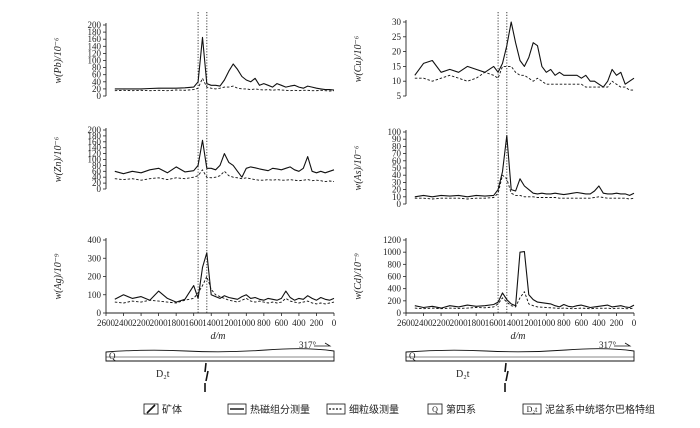 This screenshot has height=428, width=700. What do you see at coordinates (151, 409) in the screenshot?
I see `ore-body-icon` at bounding box center [151, 409].